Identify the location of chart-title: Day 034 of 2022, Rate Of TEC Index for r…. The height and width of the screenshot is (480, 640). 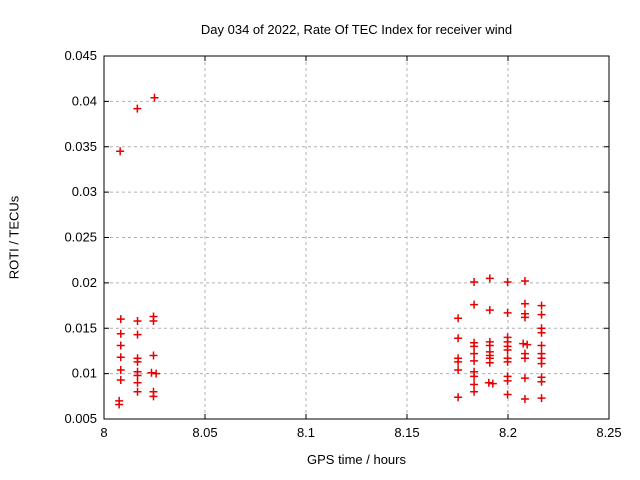
(356, 29).